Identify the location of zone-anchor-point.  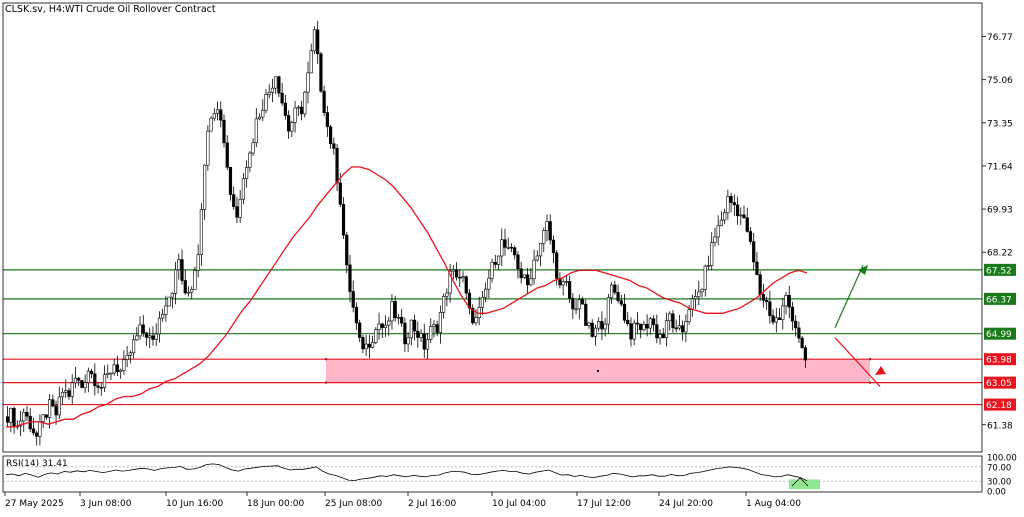
(598, 370).